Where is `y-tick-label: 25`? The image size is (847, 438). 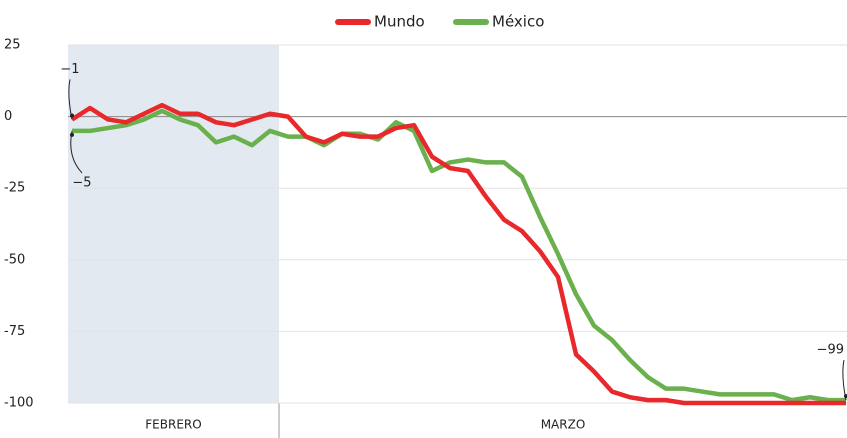 y-tick-label: 25 is located at coordinates (12, 45).